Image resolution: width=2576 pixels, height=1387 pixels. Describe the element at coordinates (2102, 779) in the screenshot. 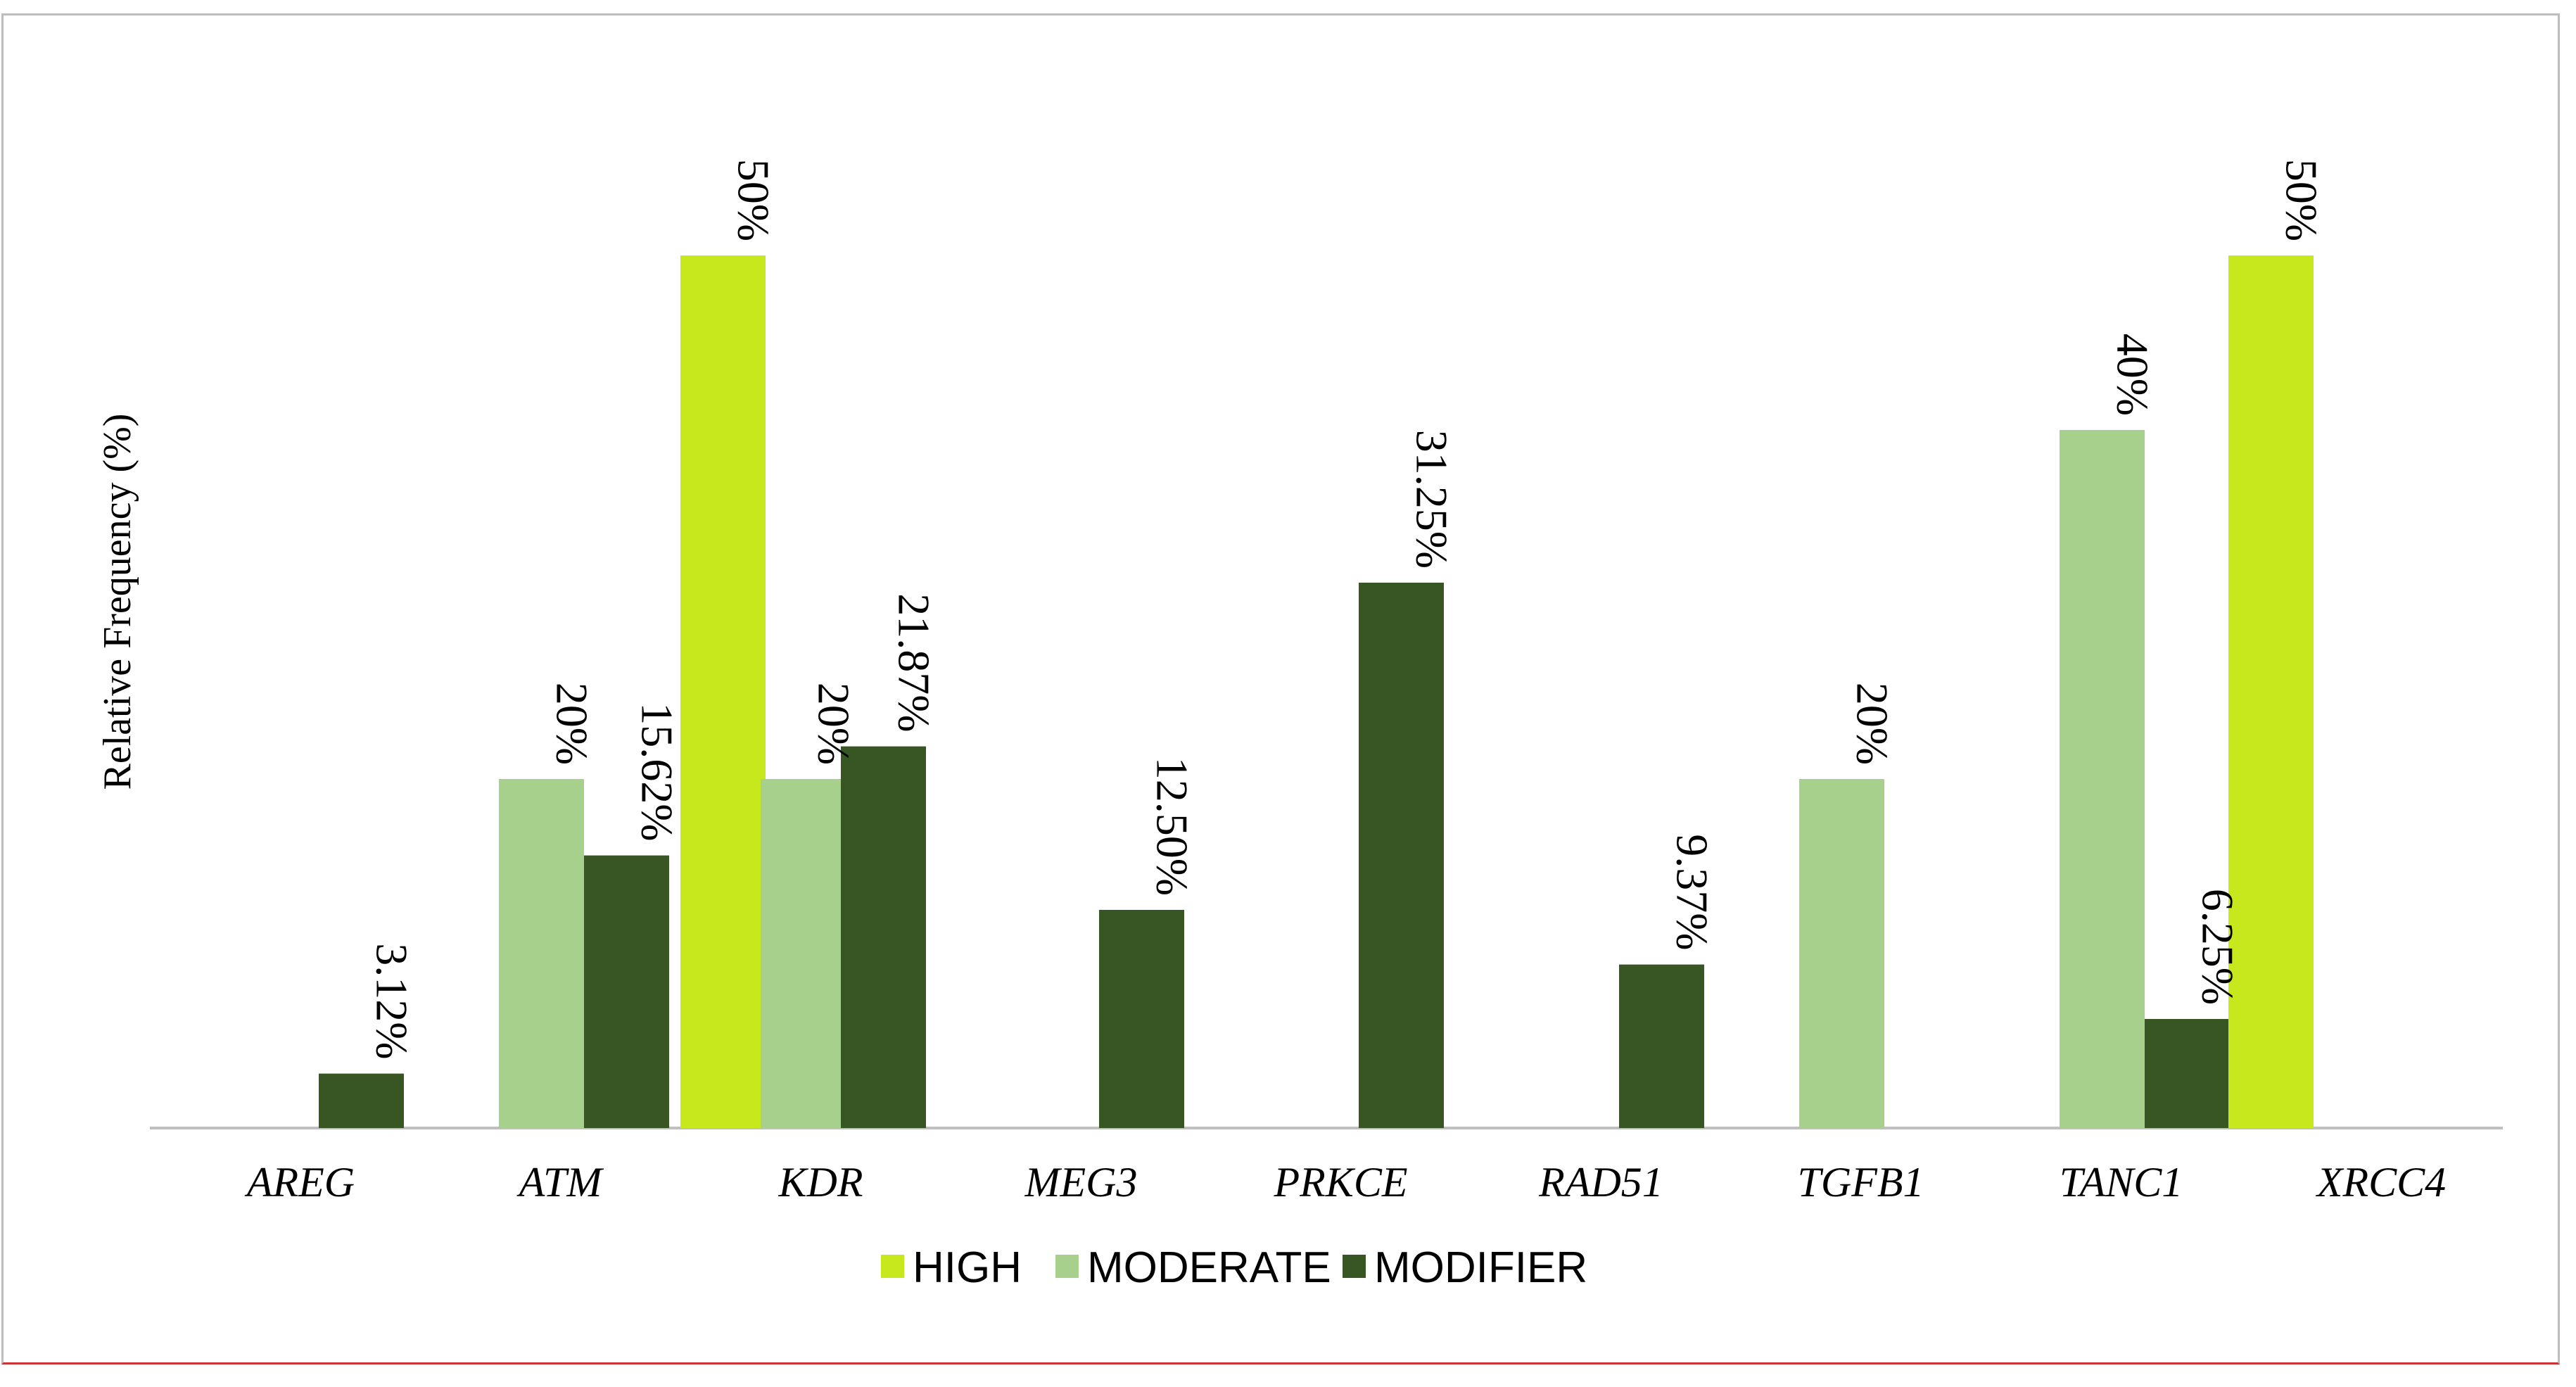

I see `bar-moderate-tanc1` at that location.